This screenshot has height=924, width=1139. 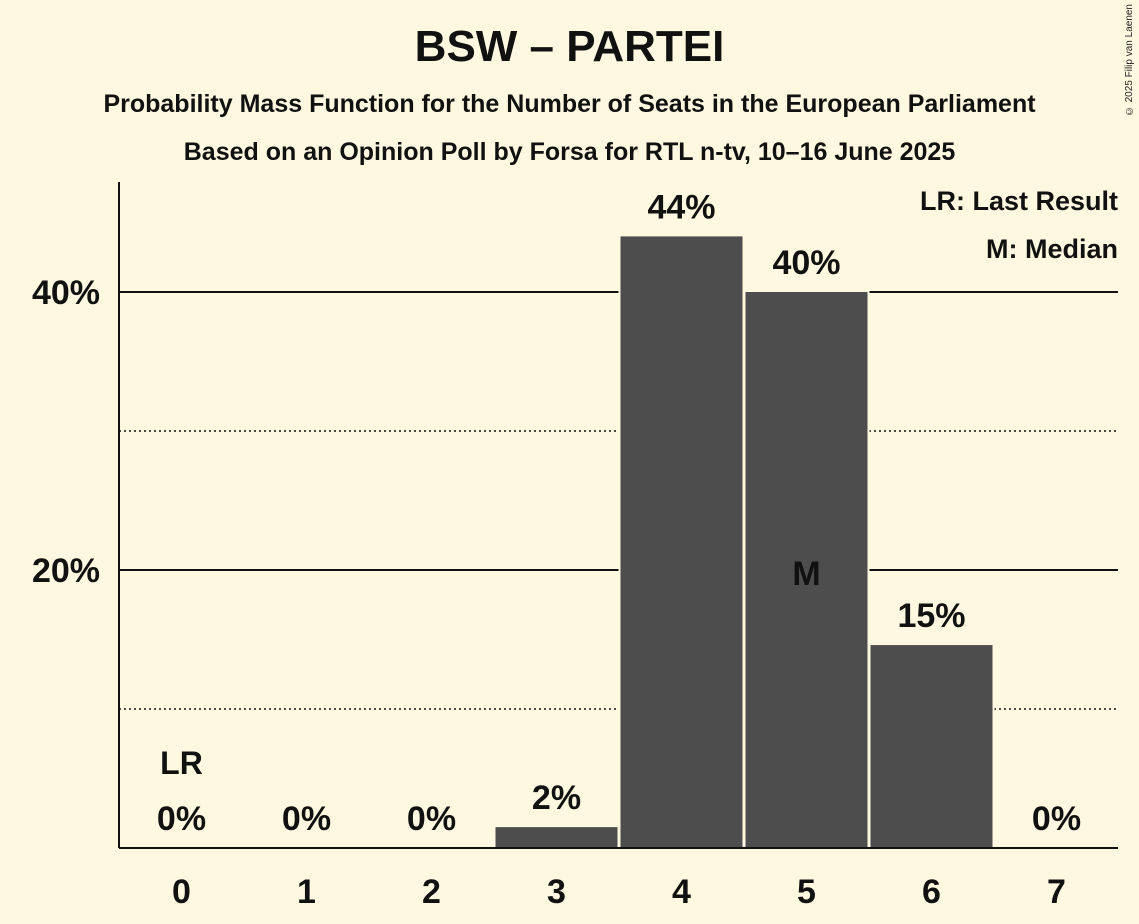 I want to click on chart-title: BSW – PARTEI, so click(x=569, y=46).